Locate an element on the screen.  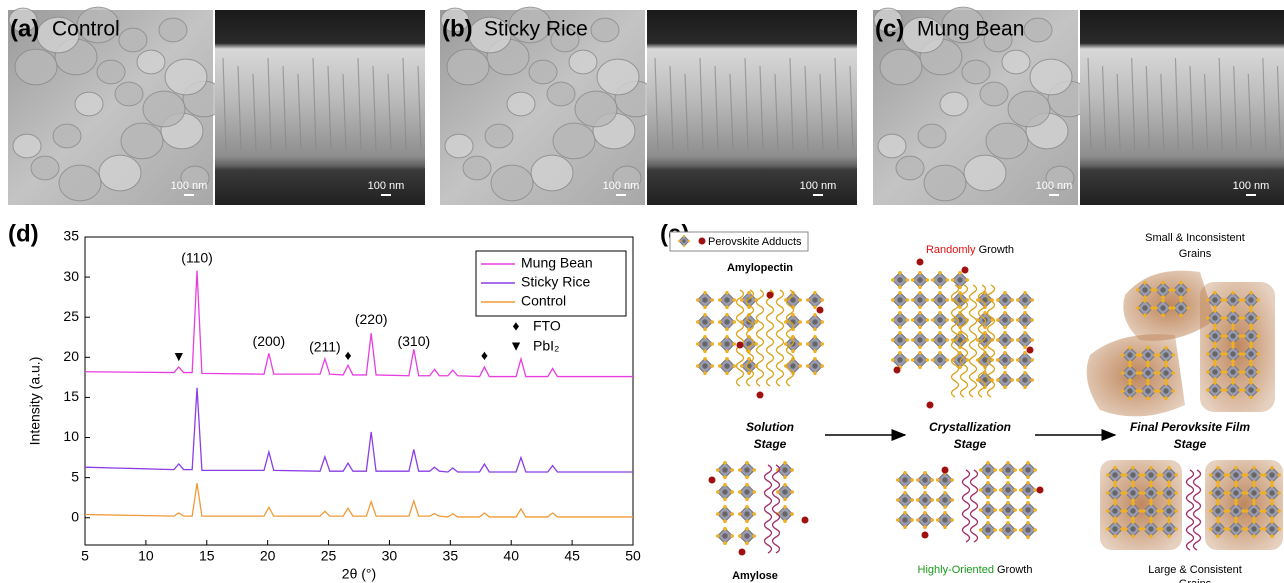
ion is located at coordinates (1040, 490).